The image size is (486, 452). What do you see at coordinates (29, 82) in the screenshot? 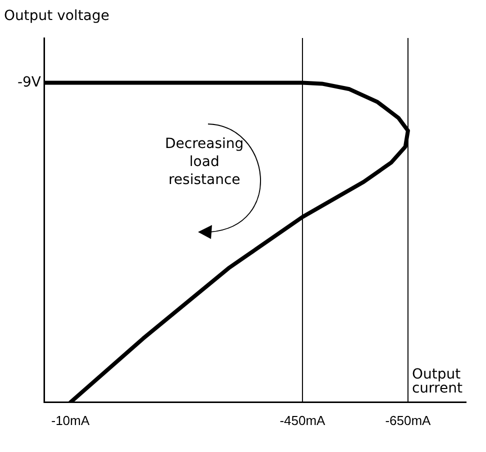
I see `text: -9V` at bounding box center [29, 82].